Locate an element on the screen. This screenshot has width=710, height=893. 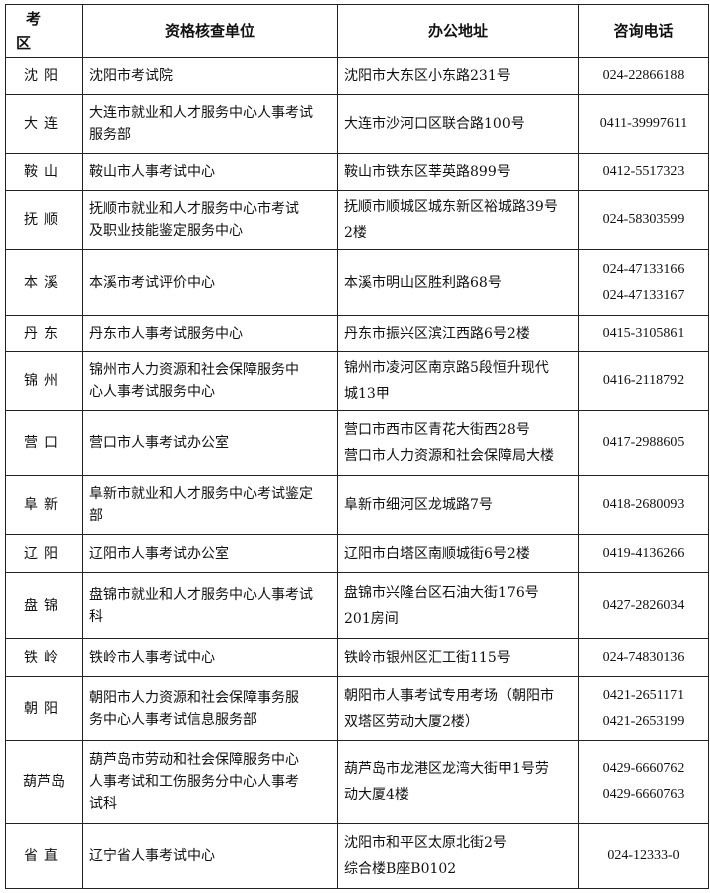
unit-cell-line: 鞍山市人事考试中心 is located at coordinates (152, 172).